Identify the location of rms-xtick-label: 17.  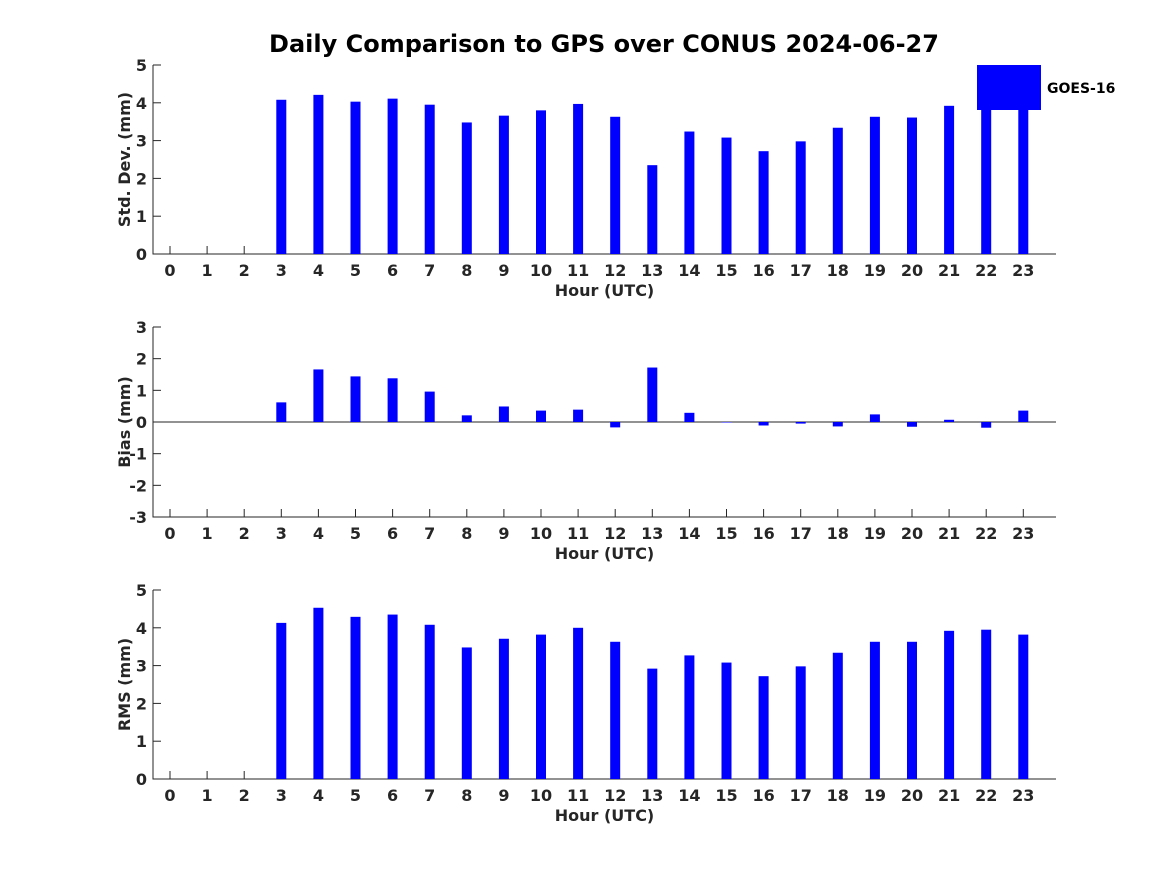
(801, 795).